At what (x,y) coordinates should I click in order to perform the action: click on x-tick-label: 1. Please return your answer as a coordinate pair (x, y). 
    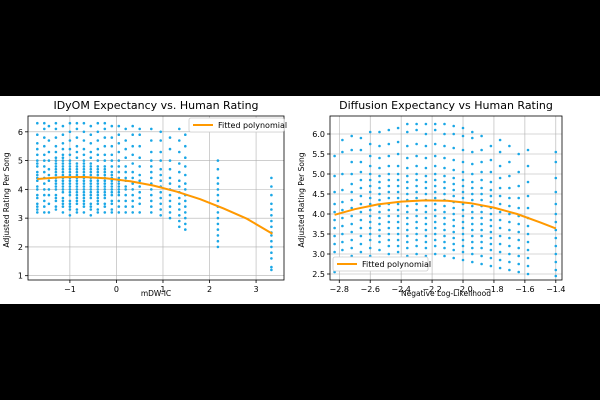
    Looking at the image, I should click on (162, 289).